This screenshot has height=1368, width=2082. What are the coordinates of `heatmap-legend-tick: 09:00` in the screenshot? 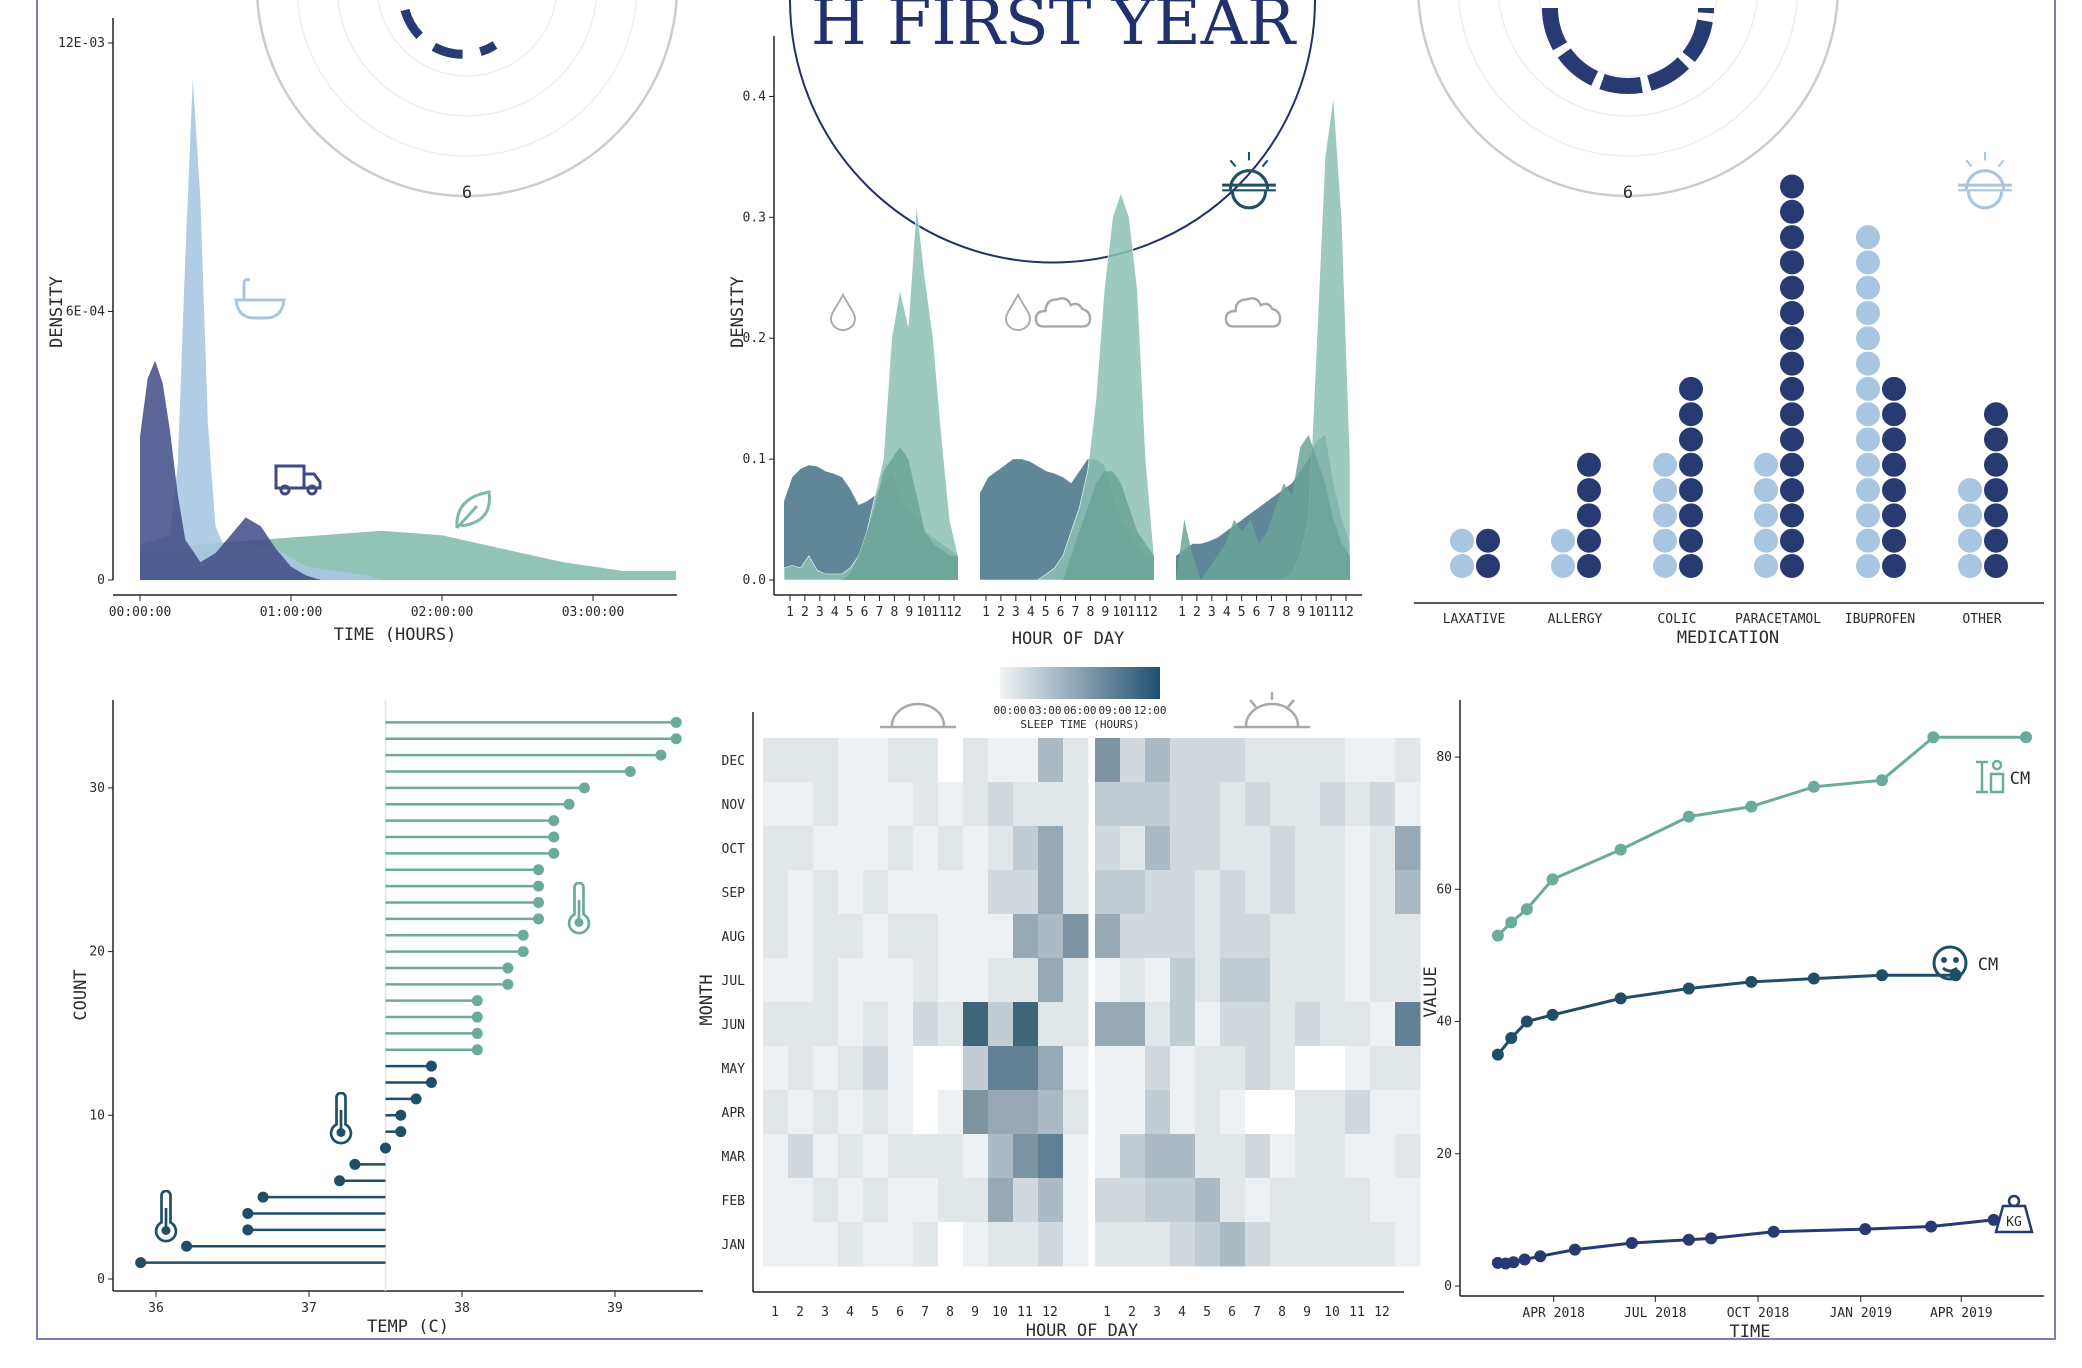 It's located at (1114, 710).